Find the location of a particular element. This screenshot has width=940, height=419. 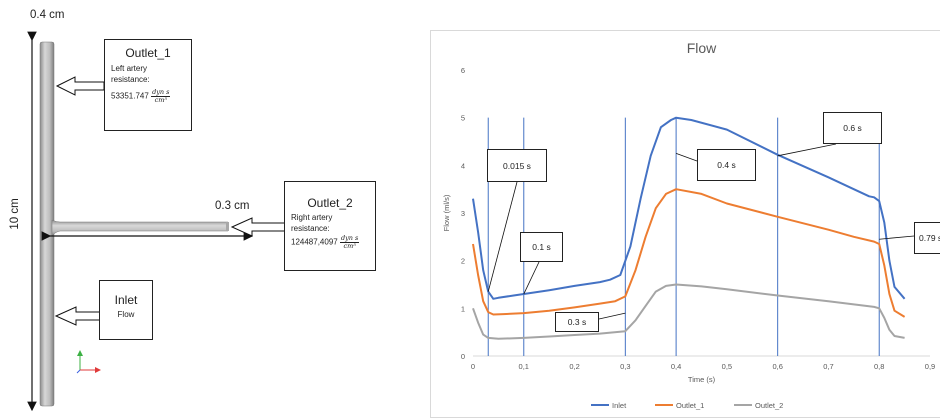

outlet1-line1: Left artery is located at coordinates (151, 68).